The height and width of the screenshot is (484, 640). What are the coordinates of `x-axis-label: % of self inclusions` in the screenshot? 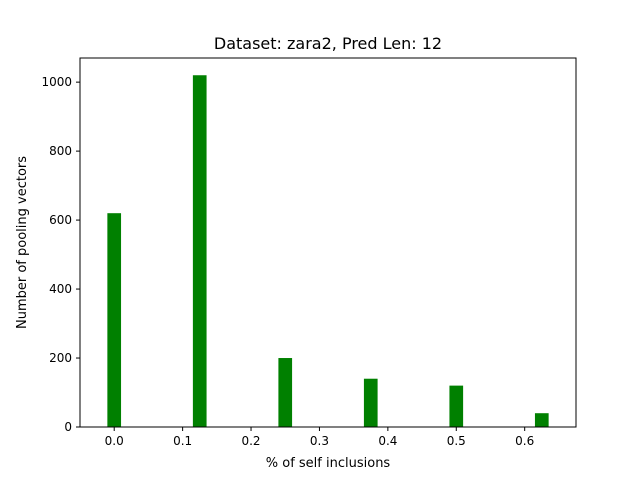 It's located at (328, 463).